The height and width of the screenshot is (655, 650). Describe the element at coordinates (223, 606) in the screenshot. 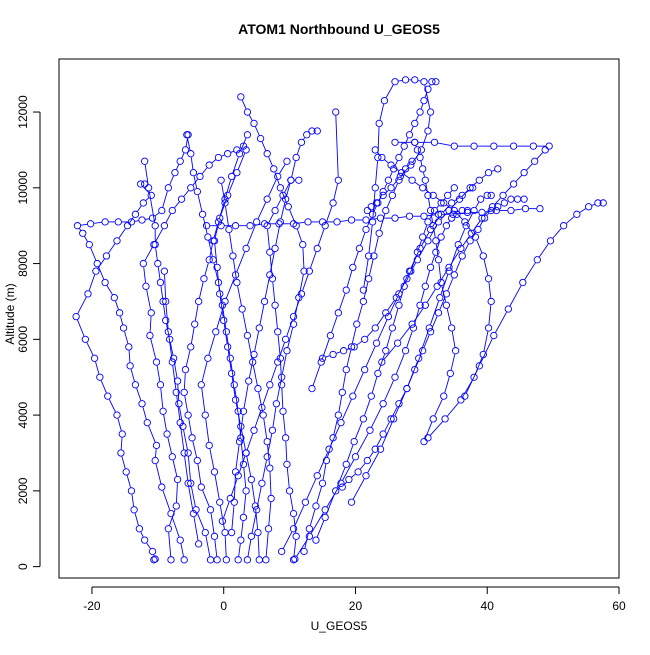

I see `x-tick-label: 0` at that location.